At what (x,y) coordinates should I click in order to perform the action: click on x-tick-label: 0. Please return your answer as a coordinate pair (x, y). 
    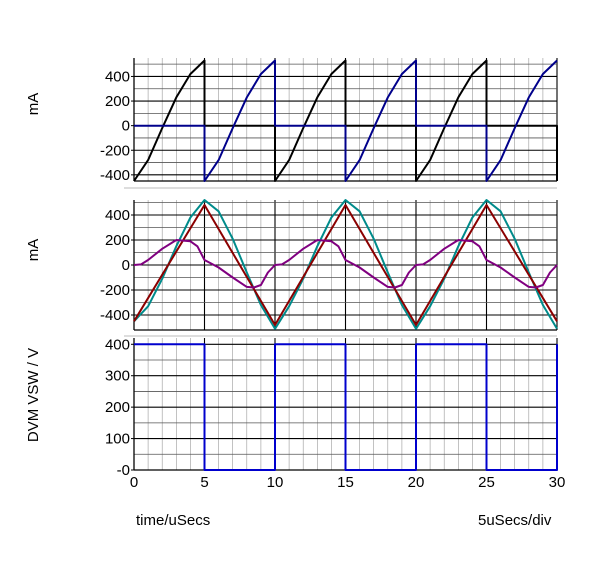
    Looking at the image, I should click on (134, 482).